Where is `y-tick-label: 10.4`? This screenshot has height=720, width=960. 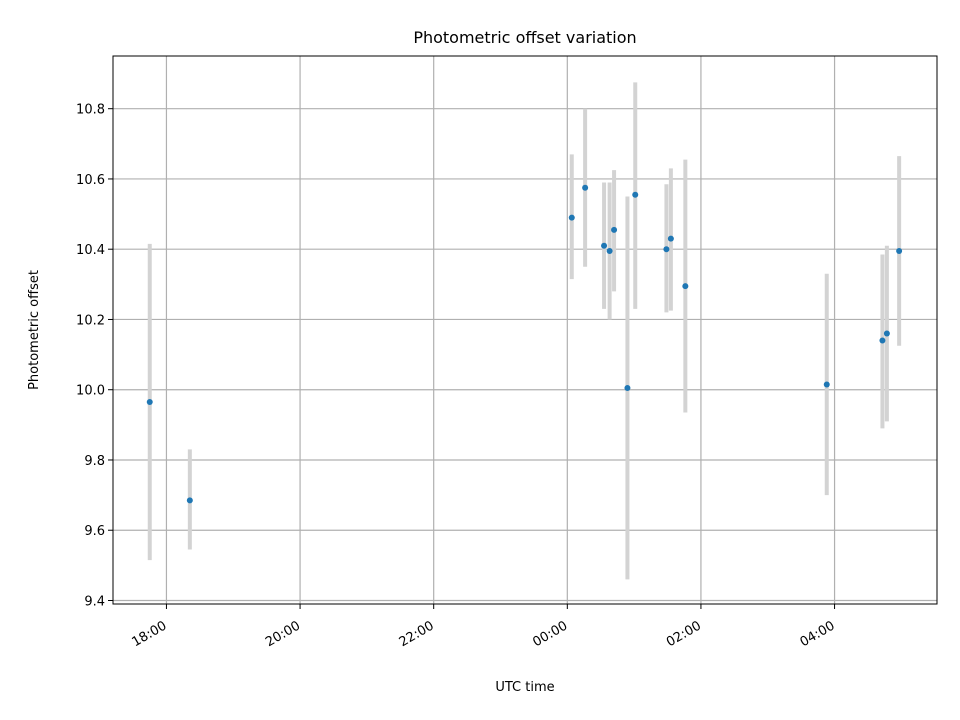
y-tick-label: 10.4 is located at coordinates (90, 250).